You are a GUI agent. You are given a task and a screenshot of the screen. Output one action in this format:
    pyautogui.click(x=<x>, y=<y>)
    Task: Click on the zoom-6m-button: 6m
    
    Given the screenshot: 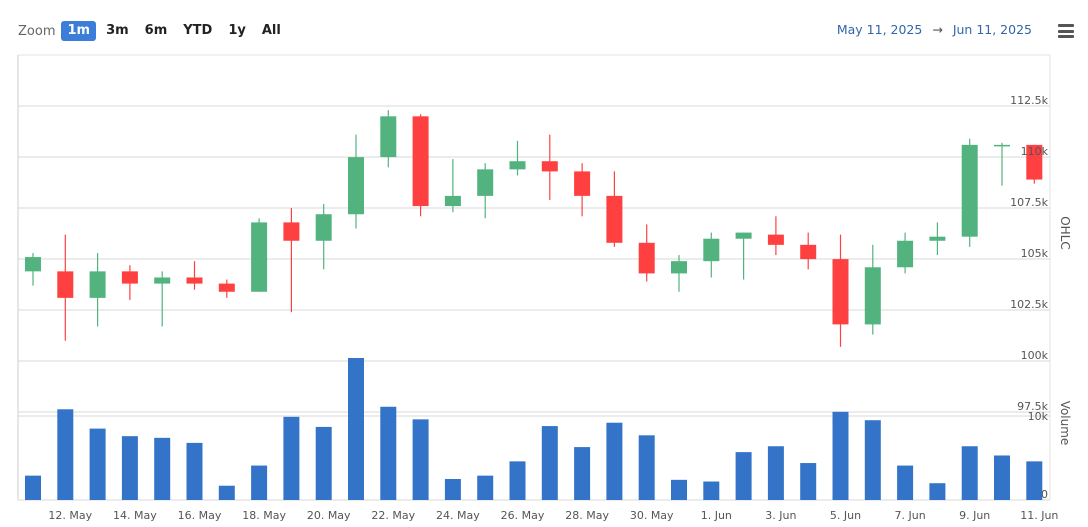 What is the action you would take?
    pyautogui.click(x=156, y=30)
    